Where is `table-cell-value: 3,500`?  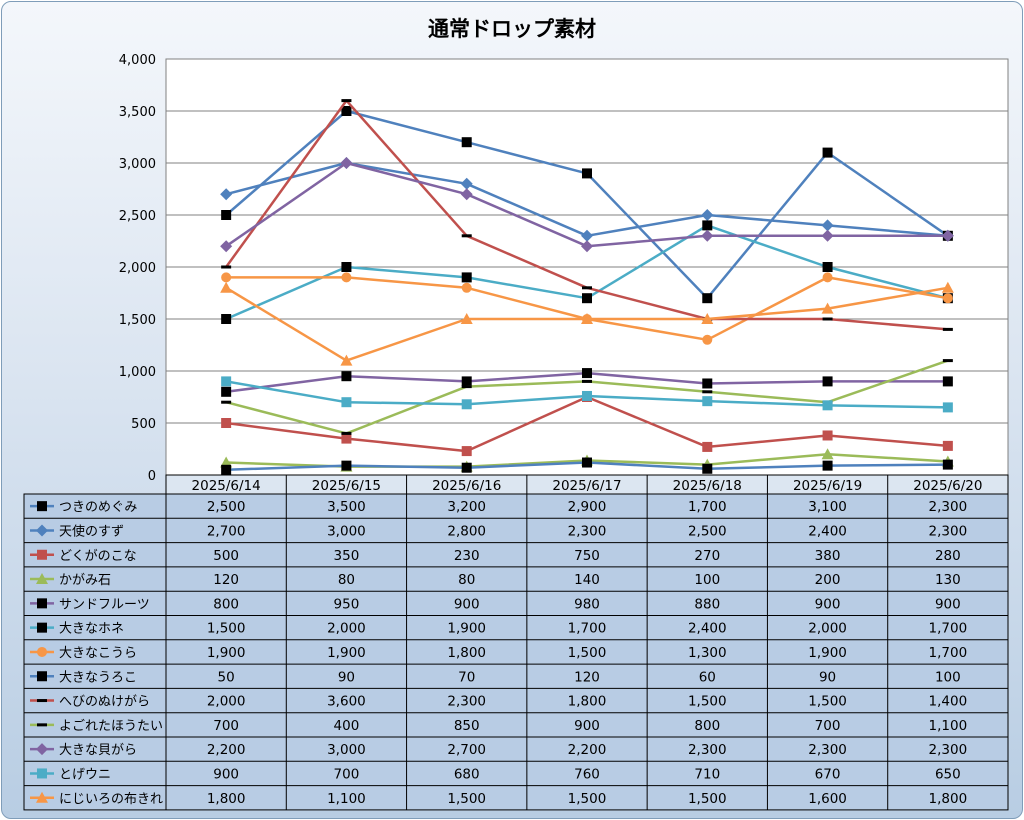
table-cell-value: 3,500 is located at coordinates (346, 507).